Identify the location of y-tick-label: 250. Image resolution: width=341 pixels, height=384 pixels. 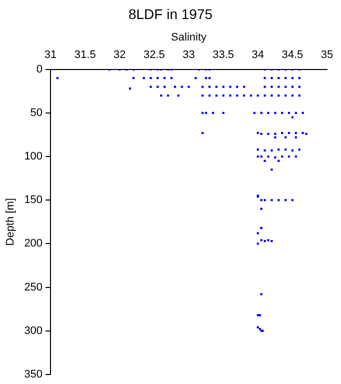
(33, 287).